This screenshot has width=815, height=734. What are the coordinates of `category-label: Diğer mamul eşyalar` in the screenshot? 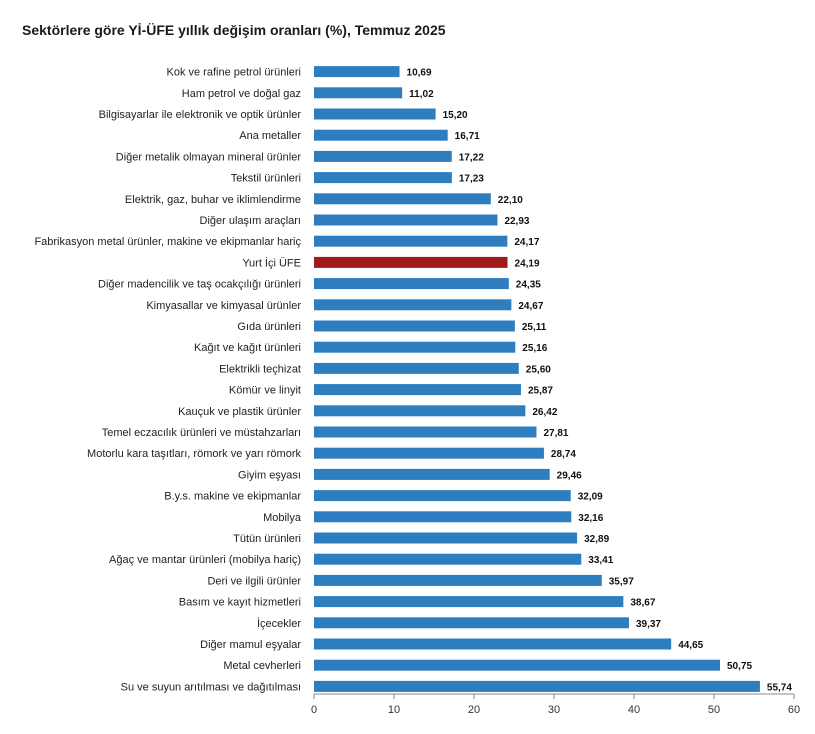 It's located at (250, 645).